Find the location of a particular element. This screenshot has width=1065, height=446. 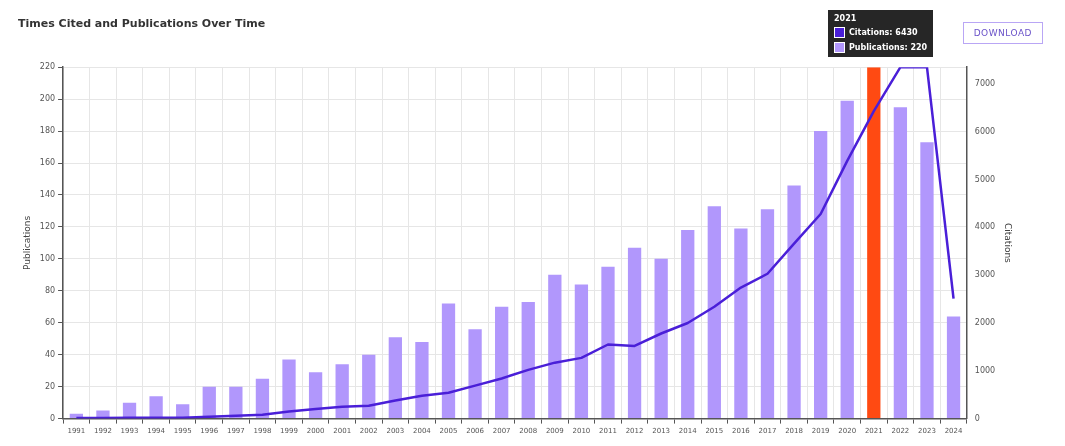

y2-tick-label: 6000 is located at coordinates (985, 131).